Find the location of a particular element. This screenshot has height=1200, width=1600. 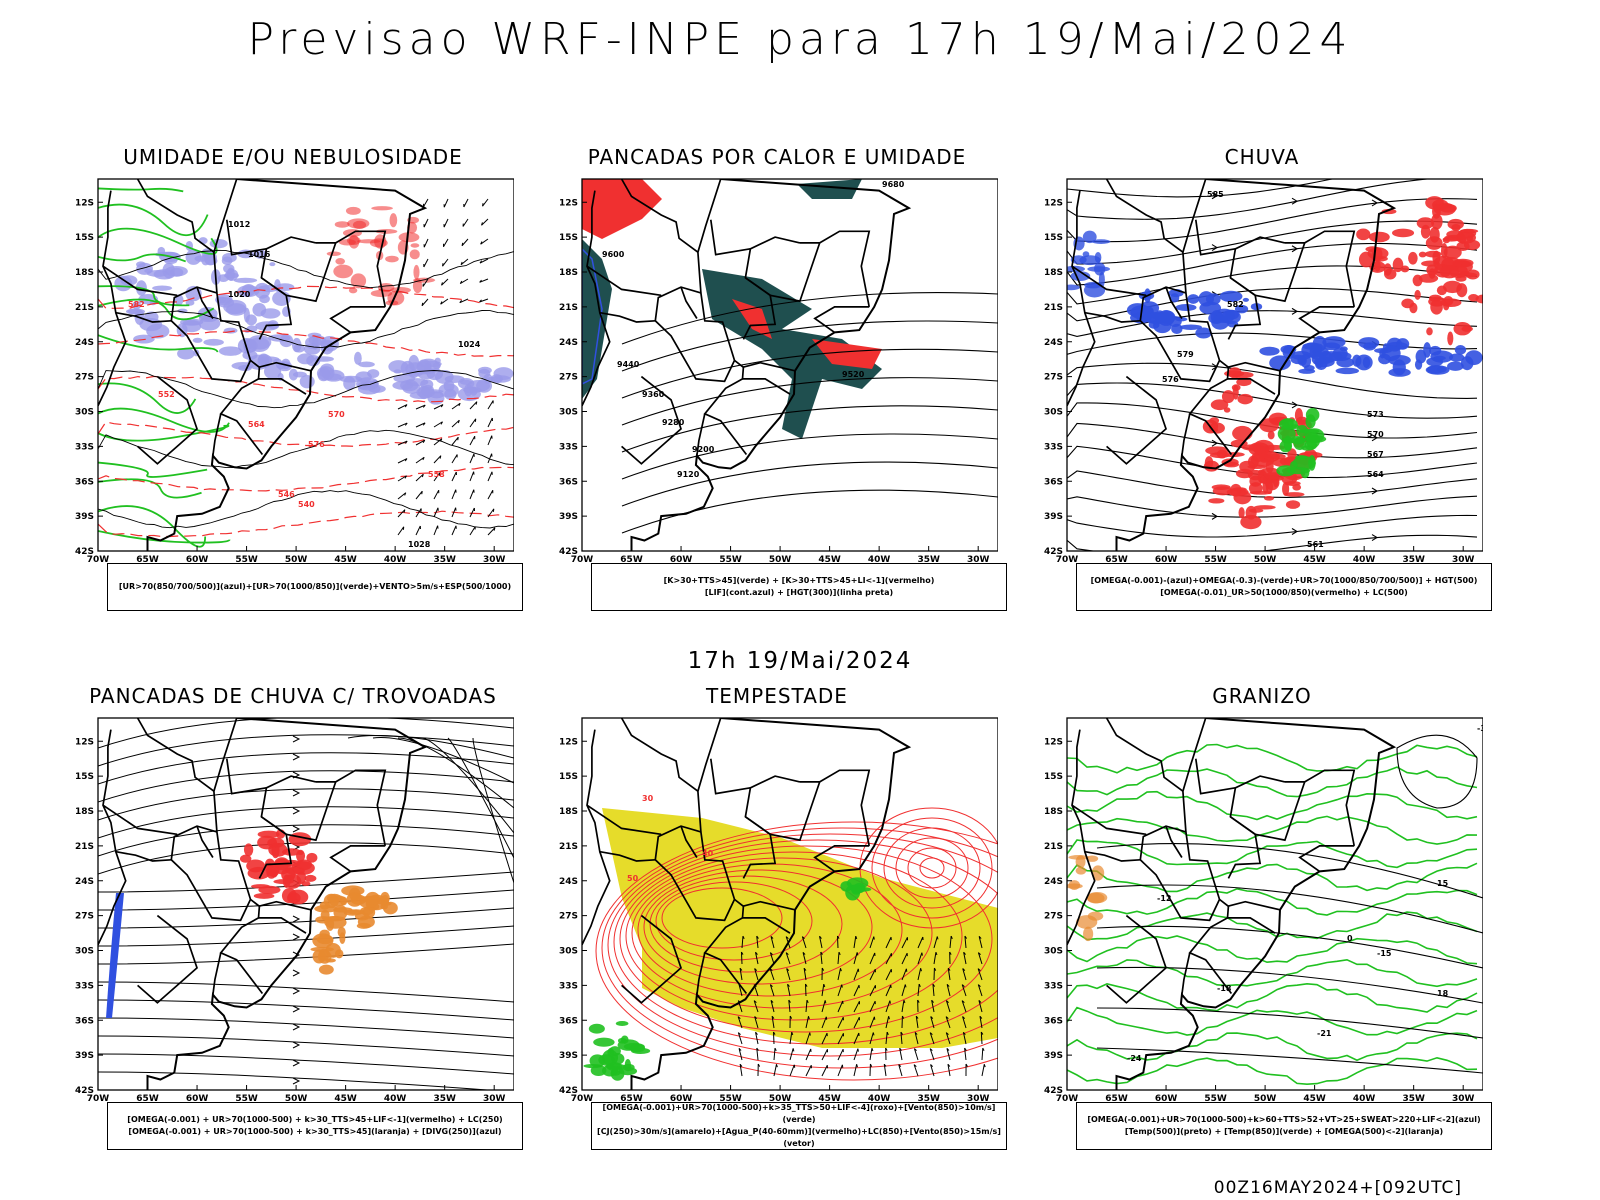

lon-label: 40W is located at coordinates (1364, 559).